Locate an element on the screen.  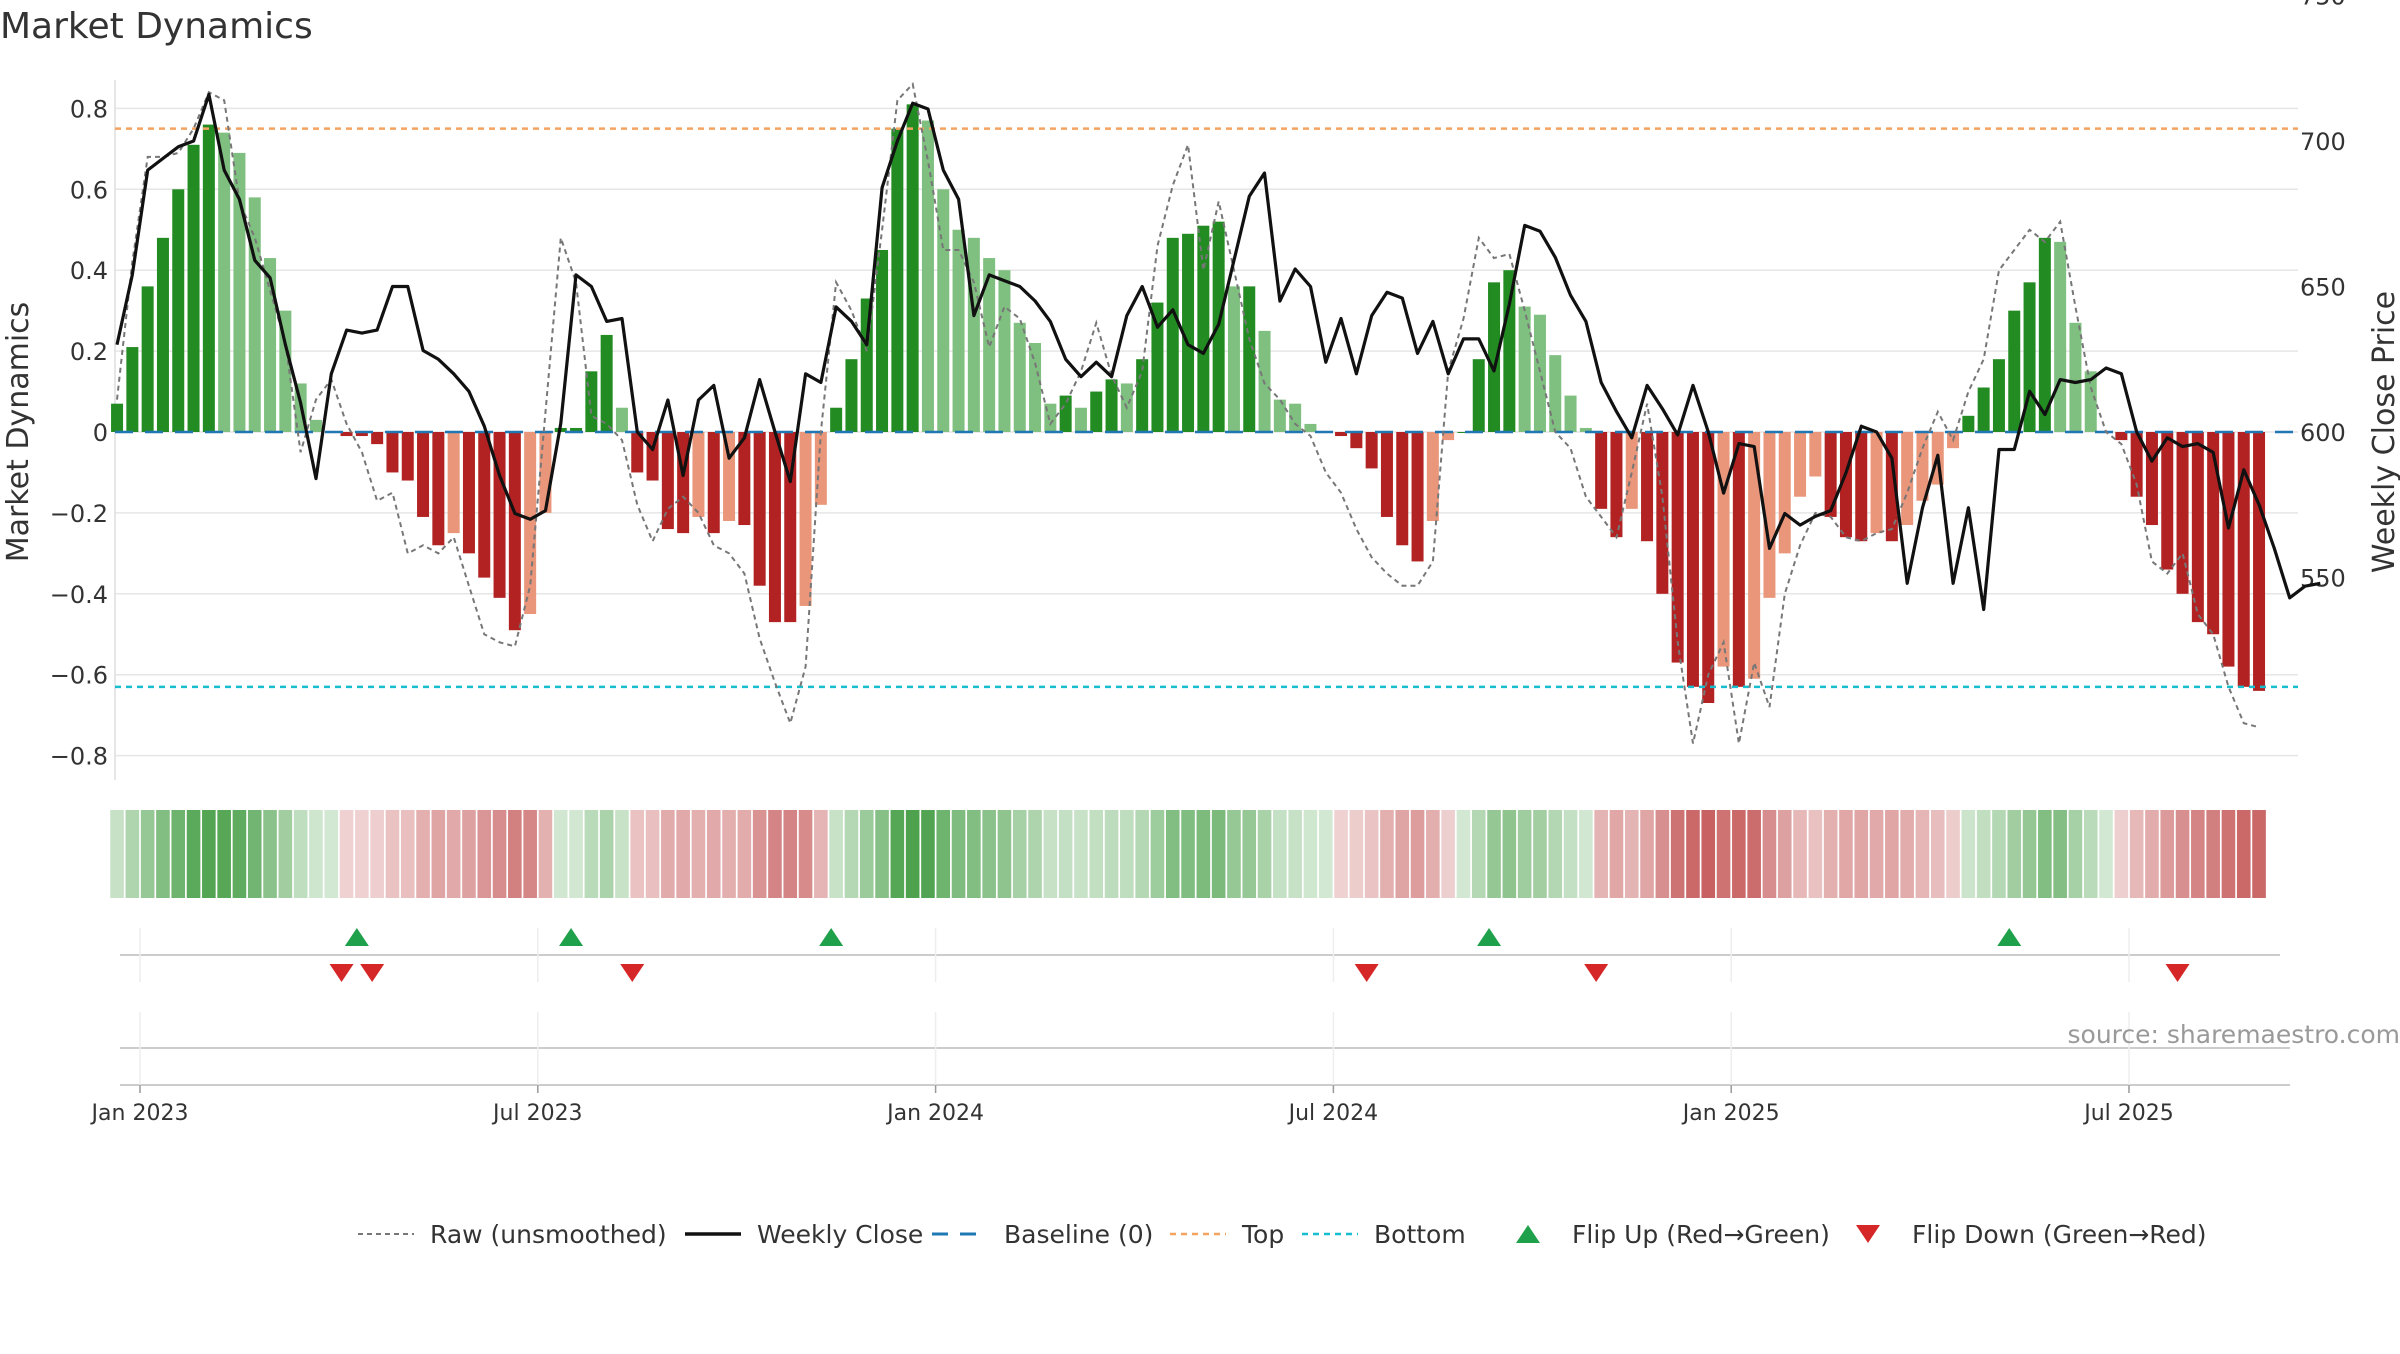
y-tick-label: −0.6 is located at coordinates (79, 676).